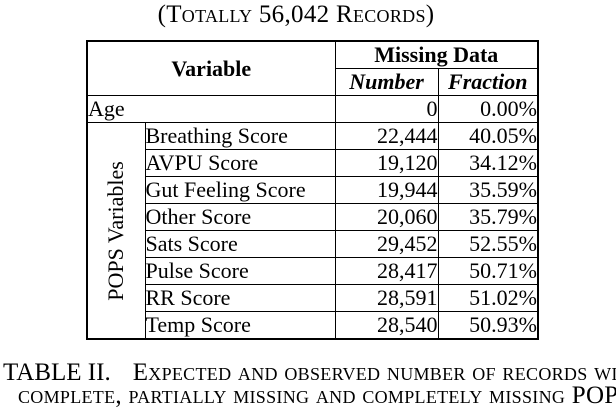 The height and width of the screenshot is (412, 616). Describe the element at coordinates (240, 325) in the screenshot. I see `variable-name-cell: Temp Score` at that location.